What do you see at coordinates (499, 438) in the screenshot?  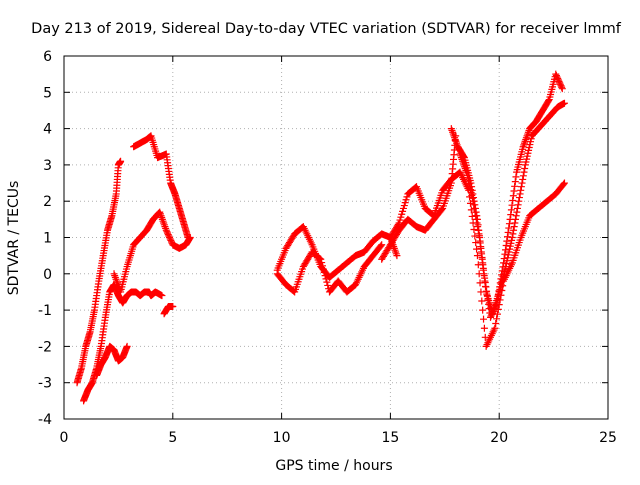 I see `x-tick-label: 20` at bounding box center [499, 438].